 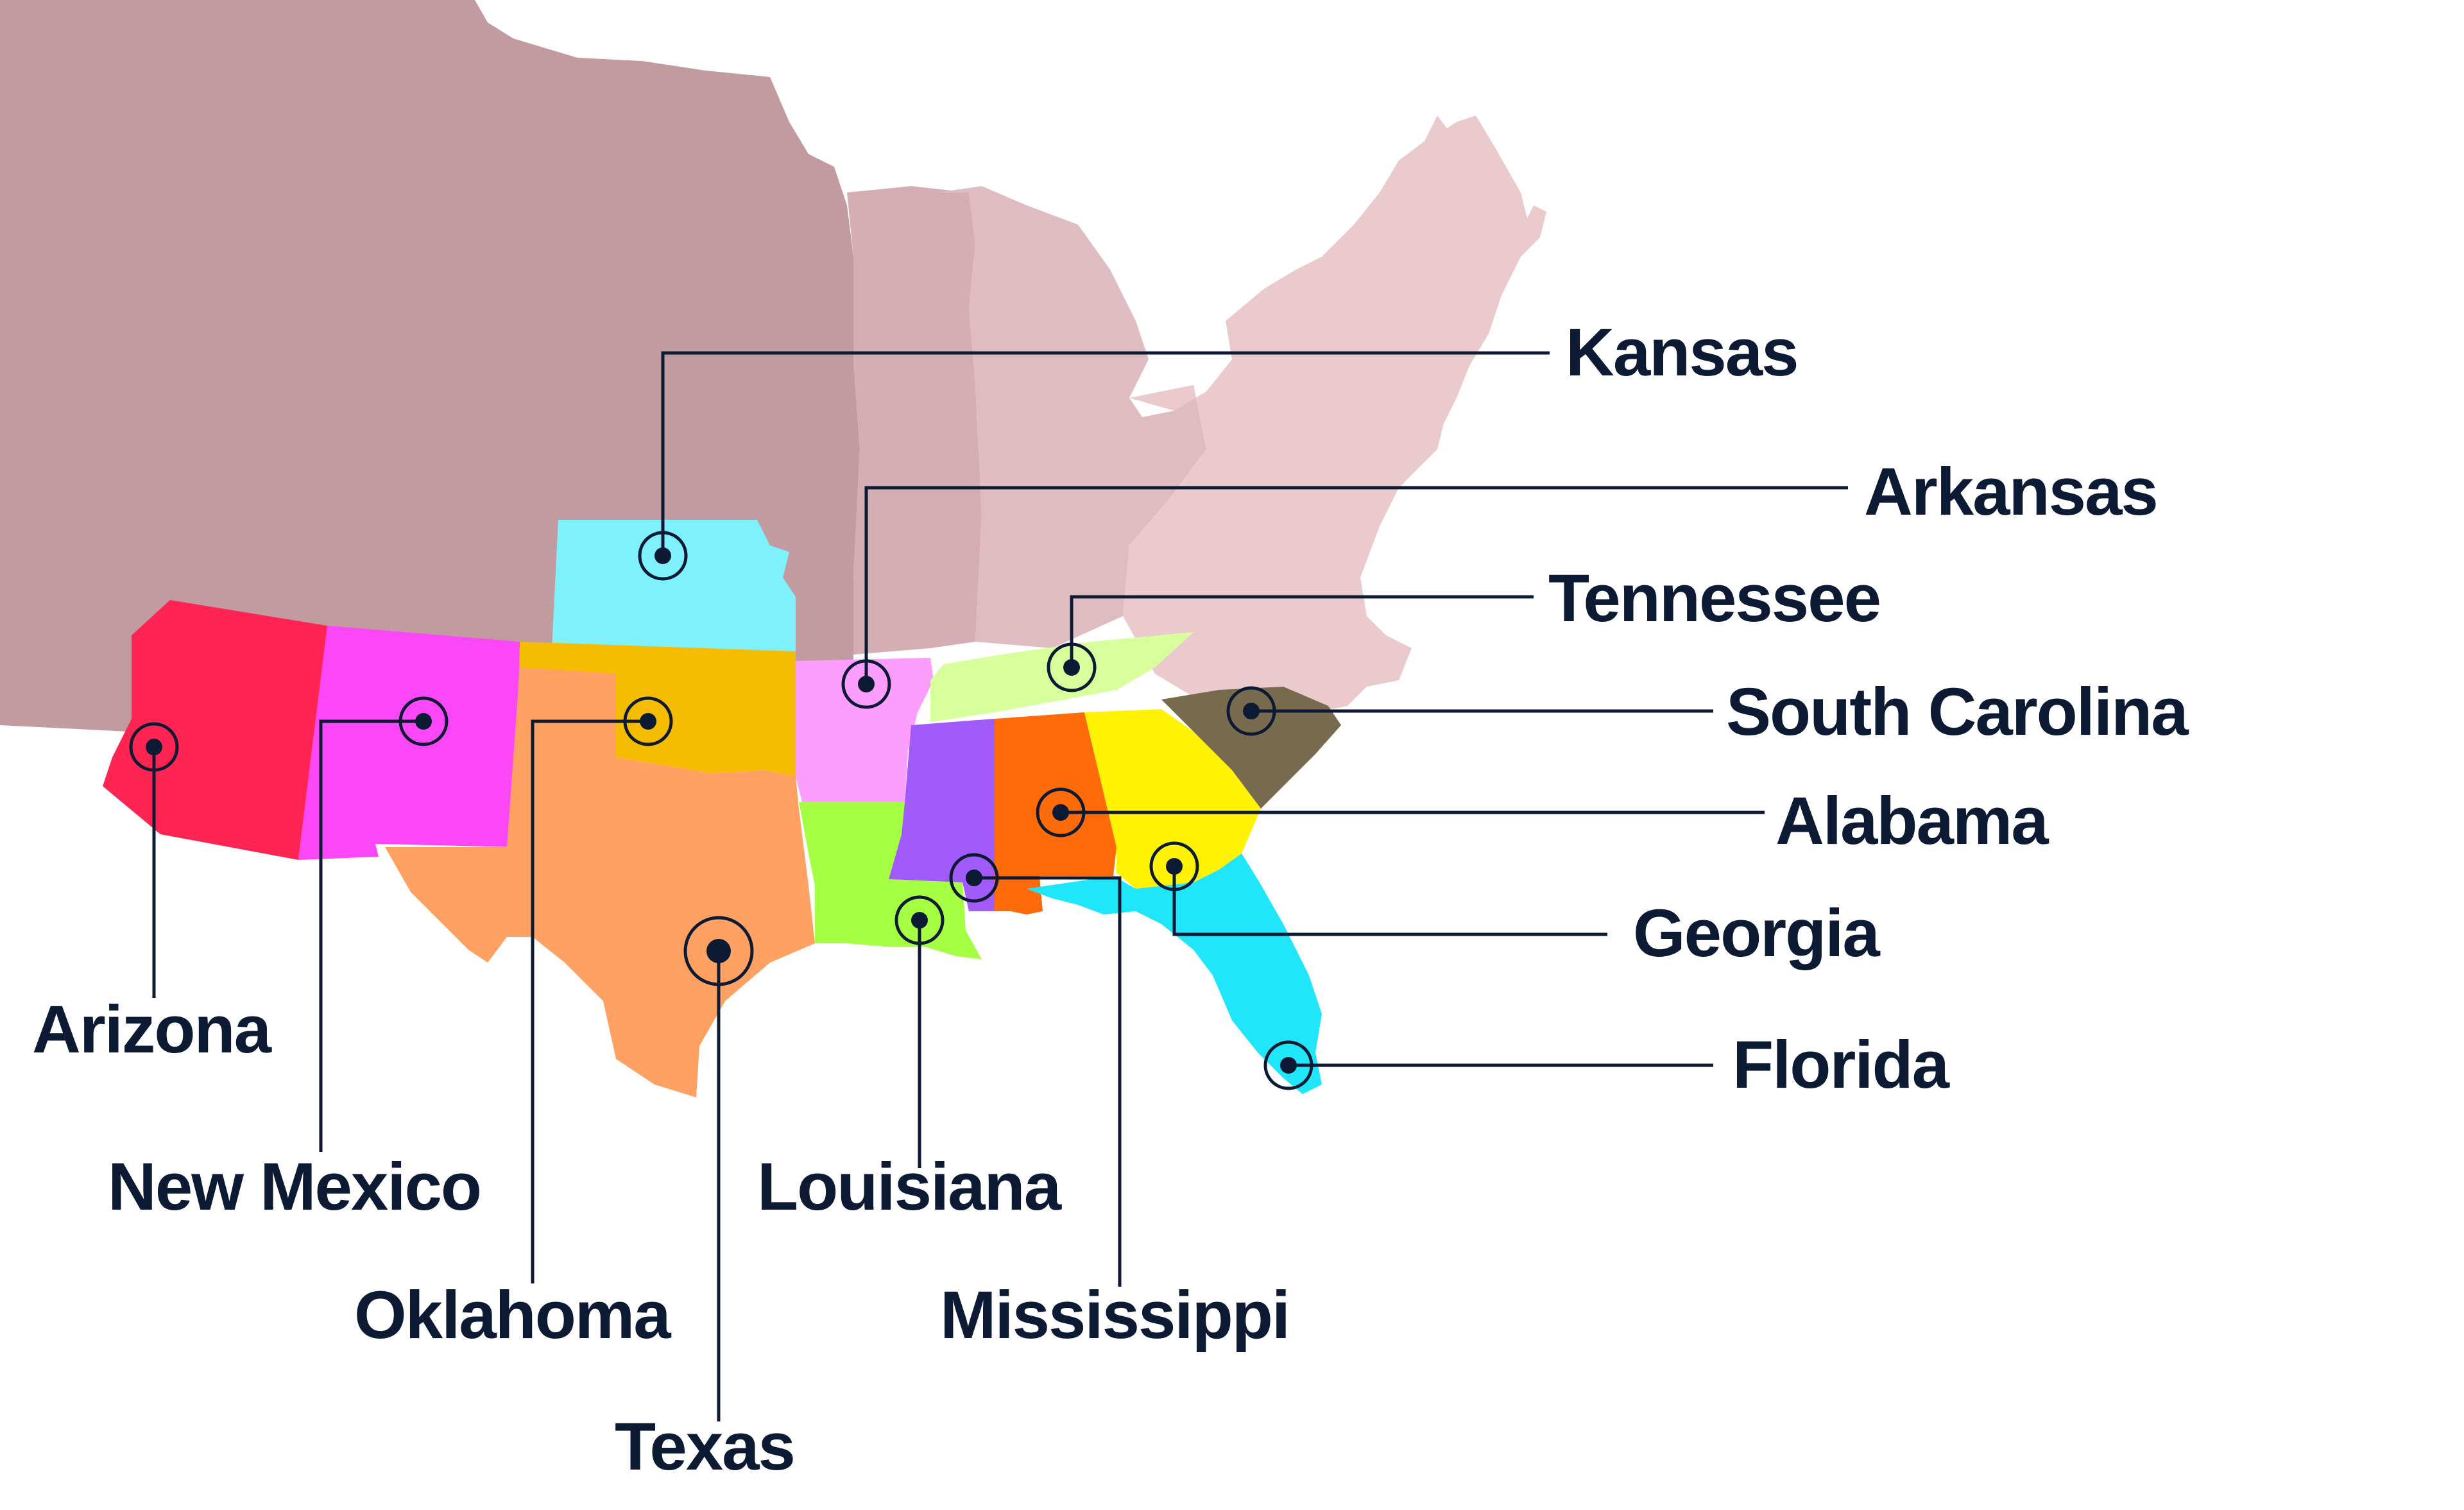 What do you see at coordinates (942, 815) in the screenshot?
I see `state-shape-mississippi` at bounding box center [942, 815].